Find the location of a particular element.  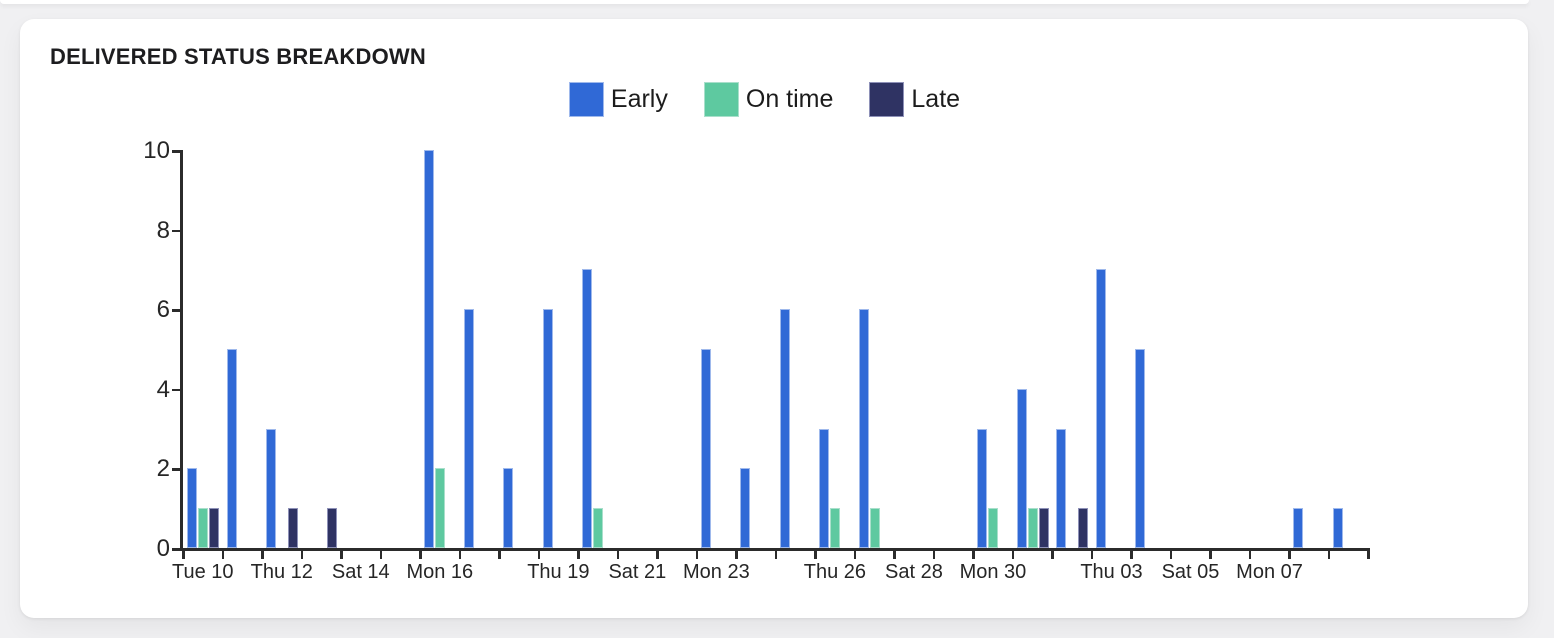

chart-title: DELIVERED STATUS BREAKDOWN is located at coordinates (238, 56).